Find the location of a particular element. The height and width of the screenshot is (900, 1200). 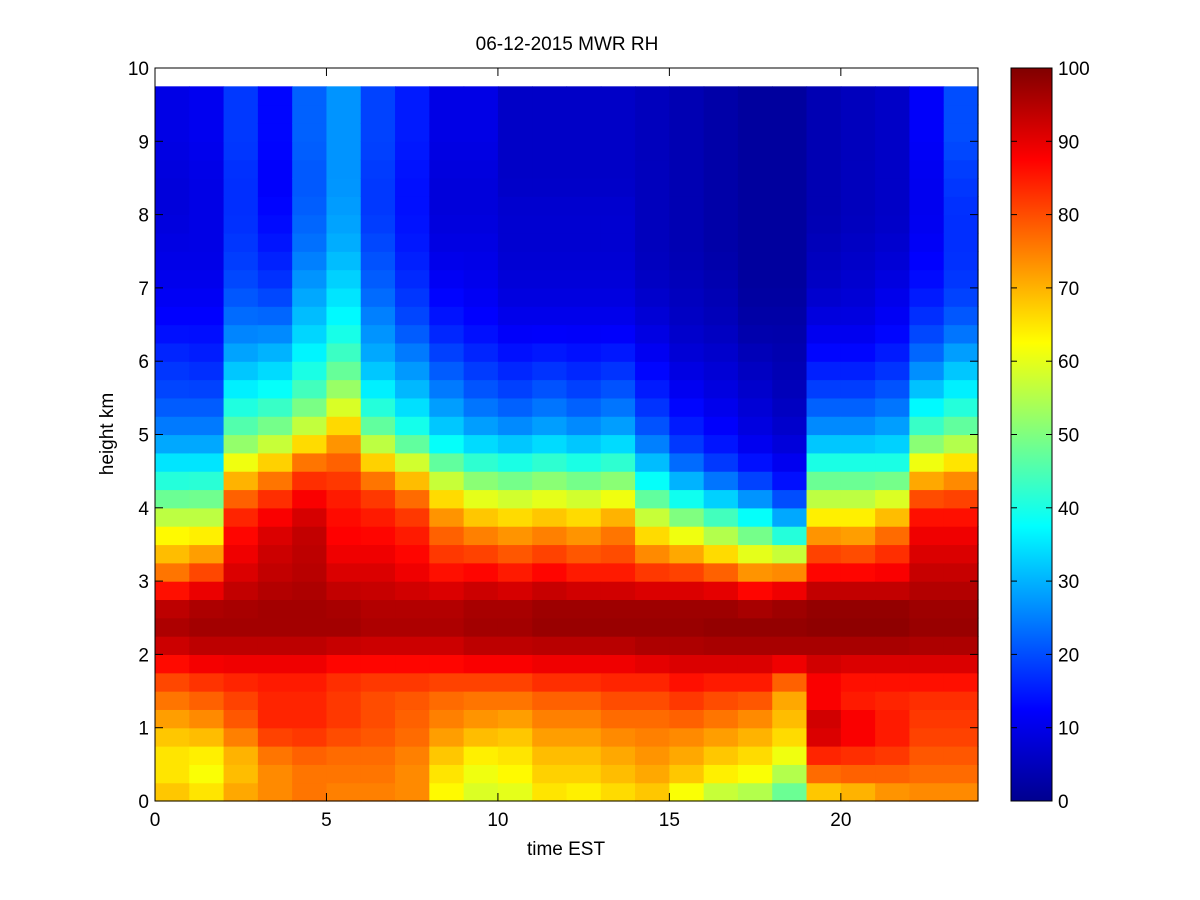

colorbar-tick-label: 30 is located at coordinates (1068, 582).